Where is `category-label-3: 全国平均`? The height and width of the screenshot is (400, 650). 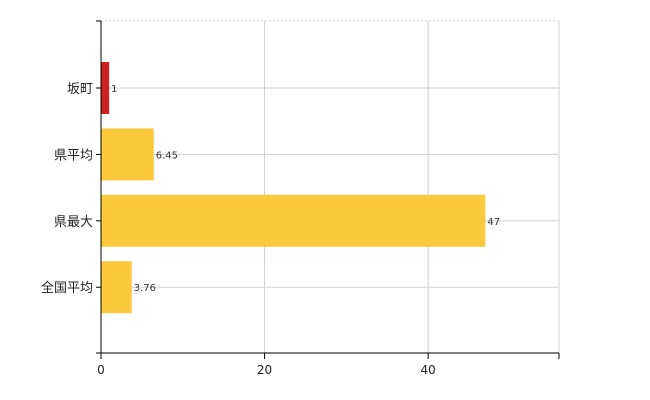
category-label-3: 全国平均 is located at coordinates (67, 288).